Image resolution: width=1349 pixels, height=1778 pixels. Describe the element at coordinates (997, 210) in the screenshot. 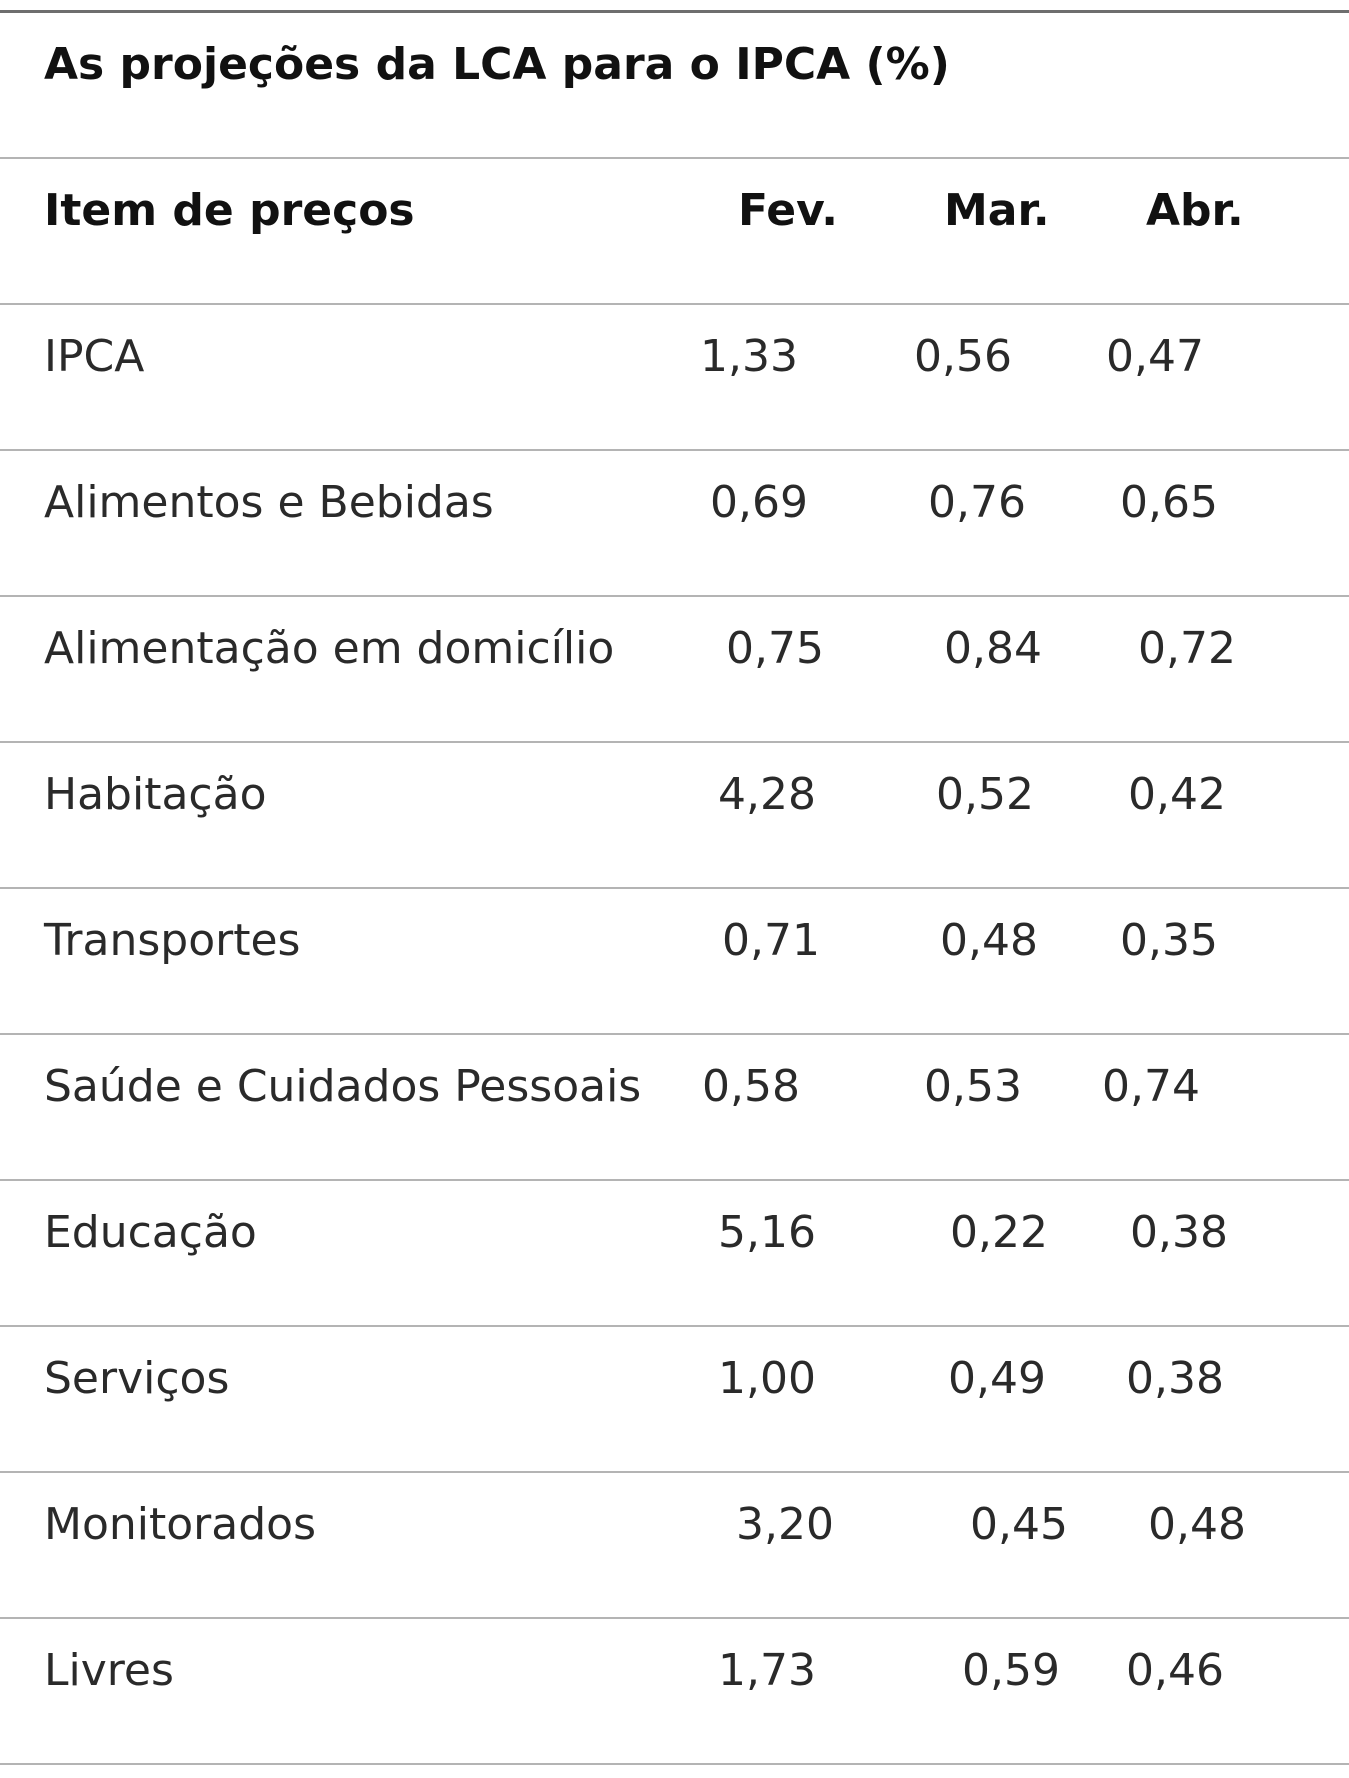

I see `column-header-mar: Mar.` at that location.